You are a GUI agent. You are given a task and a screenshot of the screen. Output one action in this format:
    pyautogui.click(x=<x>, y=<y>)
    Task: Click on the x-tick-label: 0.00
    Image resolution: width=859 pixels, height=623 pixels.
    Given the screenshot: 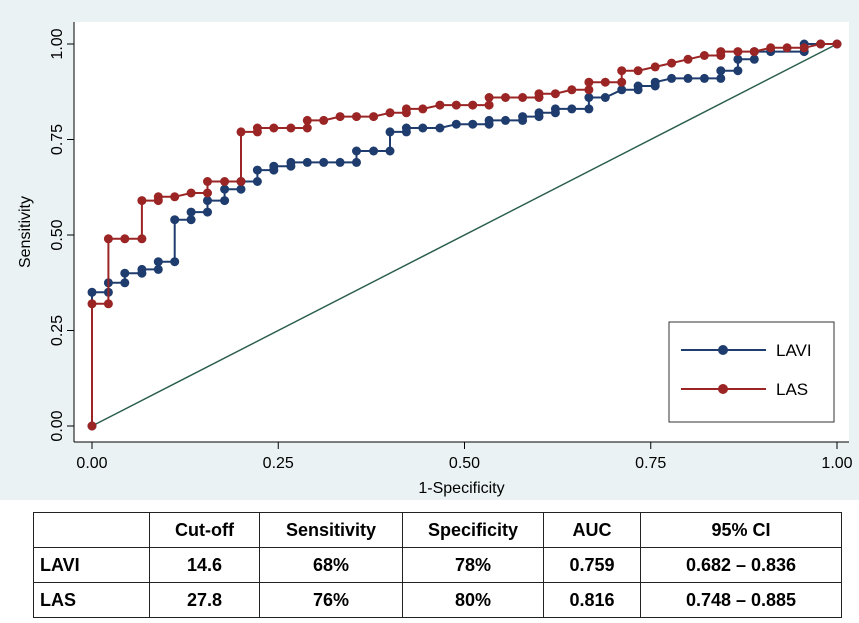 What is the action you would take?
    pyautogui.click(x=91, y=463)
    